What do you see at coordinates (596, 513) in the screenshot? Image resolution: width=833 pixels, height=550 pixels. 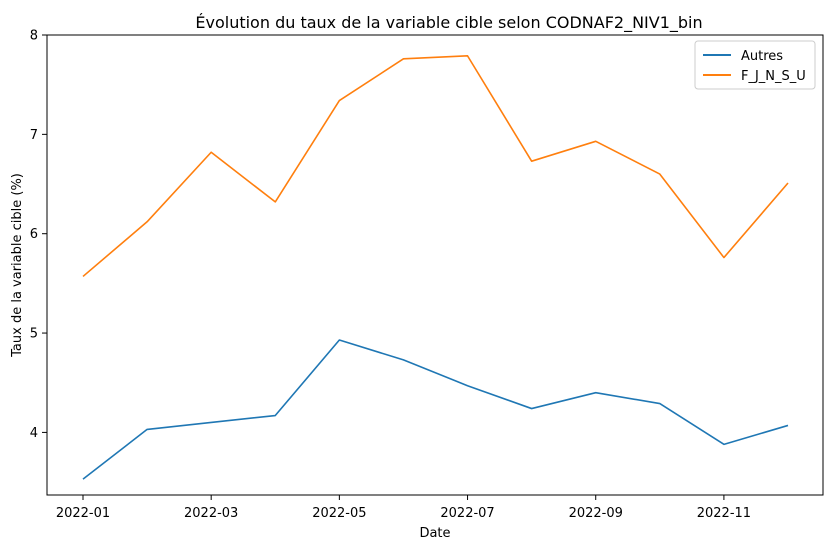 I see `x-tick-label: 2022-09` at bounding box center [596, 513].